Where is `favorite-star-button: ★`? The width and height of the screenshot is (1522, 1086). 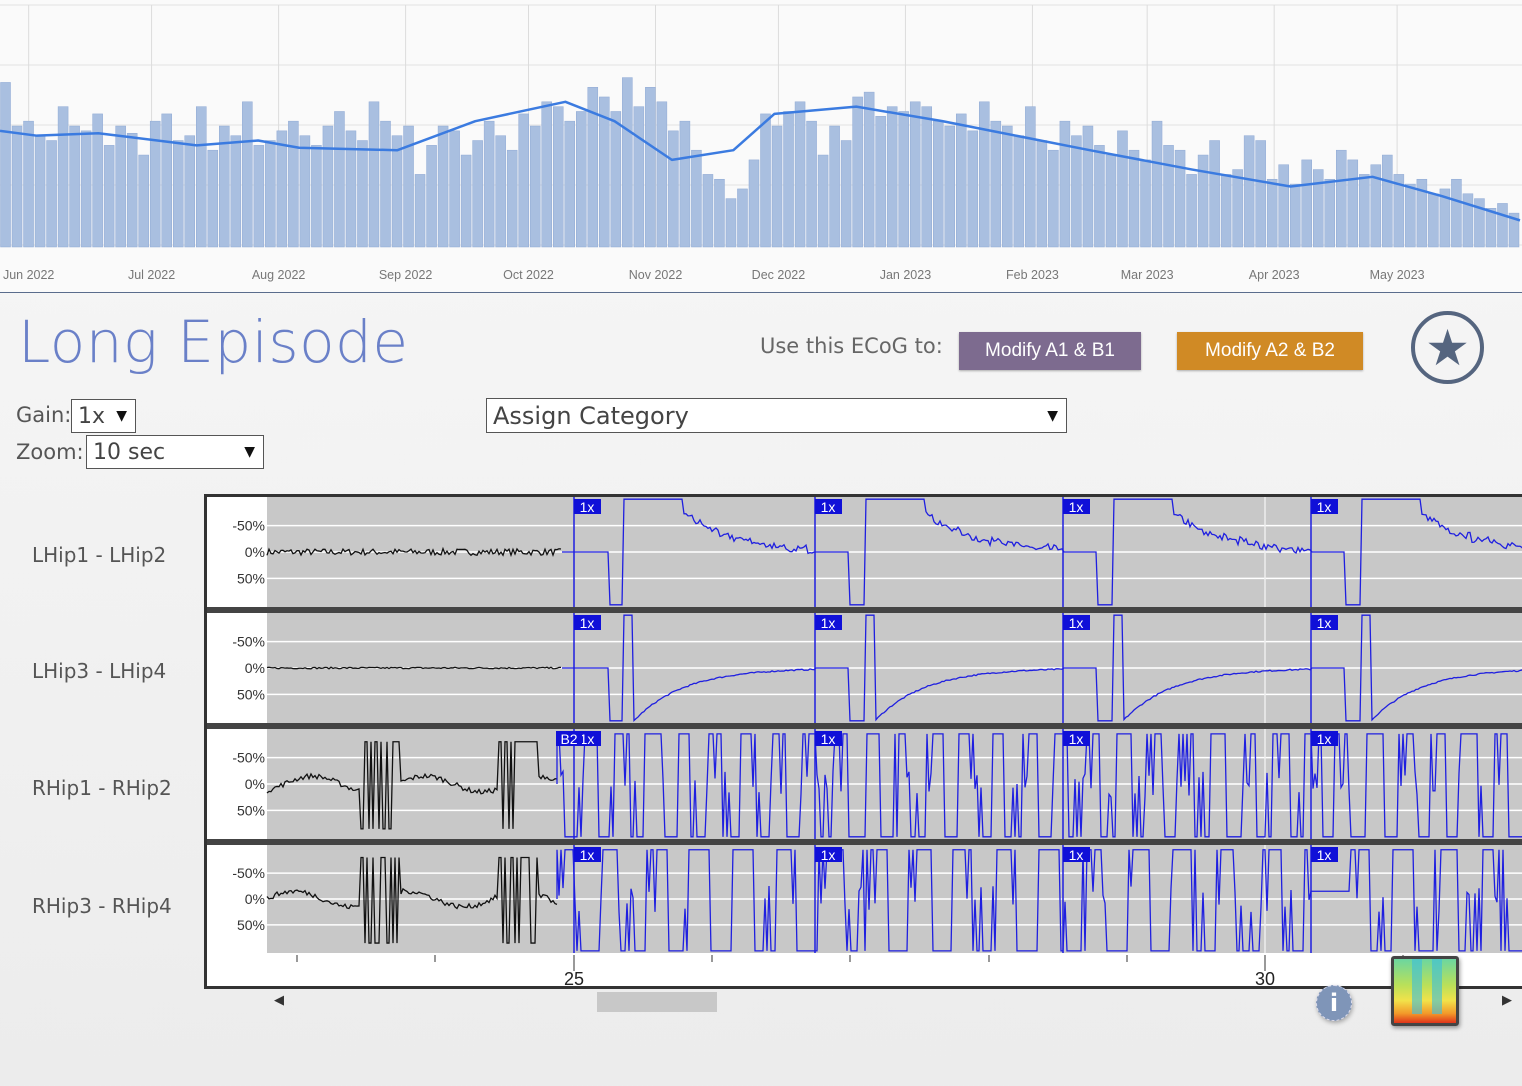
favorite-star-button: ★ is located at coordinates (1447, 347).